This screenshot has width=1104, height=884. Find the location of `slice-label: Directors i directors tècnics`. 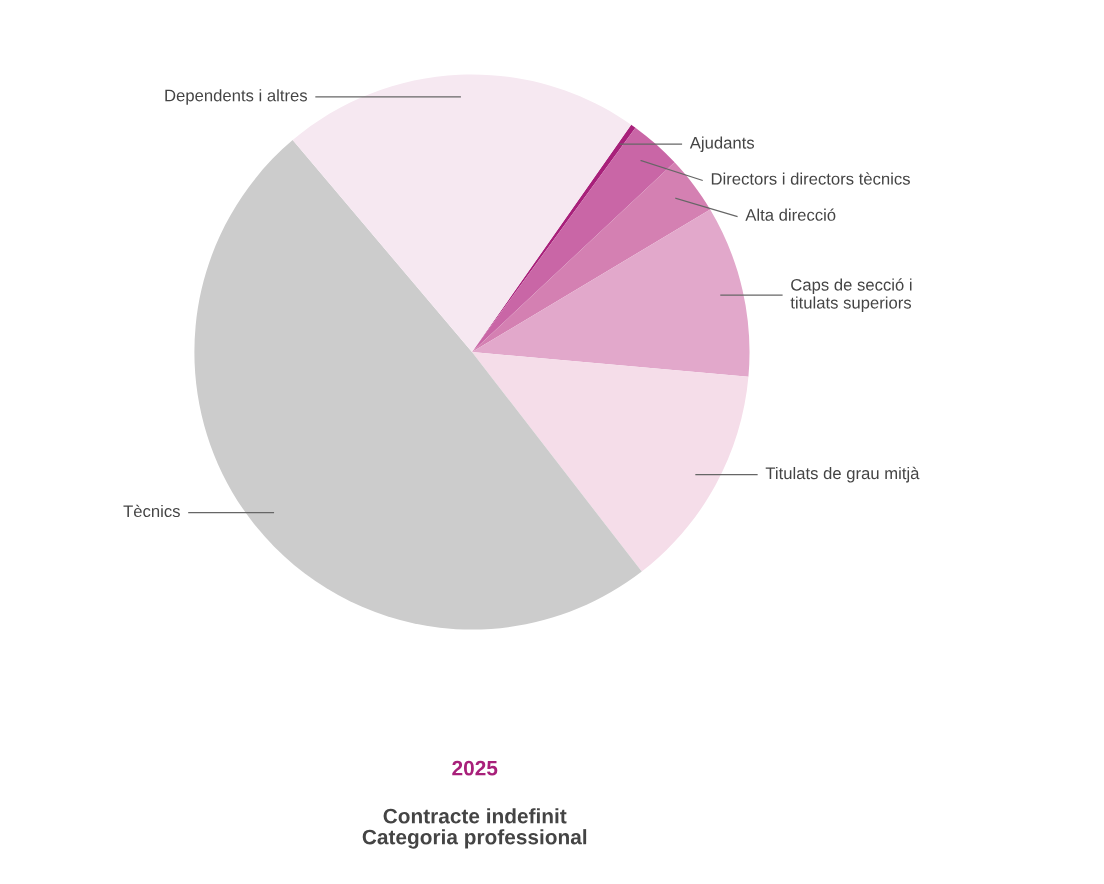

slice-label: Directors i directors tècnics is located at coordinates (810, 178).